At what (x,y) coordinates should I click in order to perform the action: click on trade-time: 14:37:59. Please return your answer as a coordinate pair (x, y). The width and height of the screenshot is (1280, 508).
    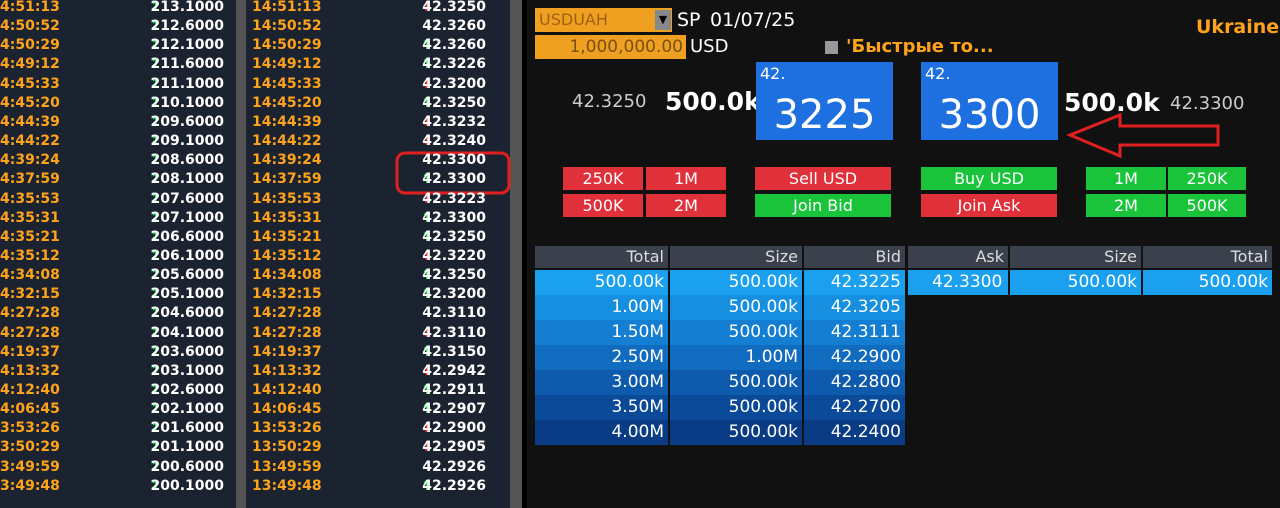
    Looking at the image, I should click on (287, 179).